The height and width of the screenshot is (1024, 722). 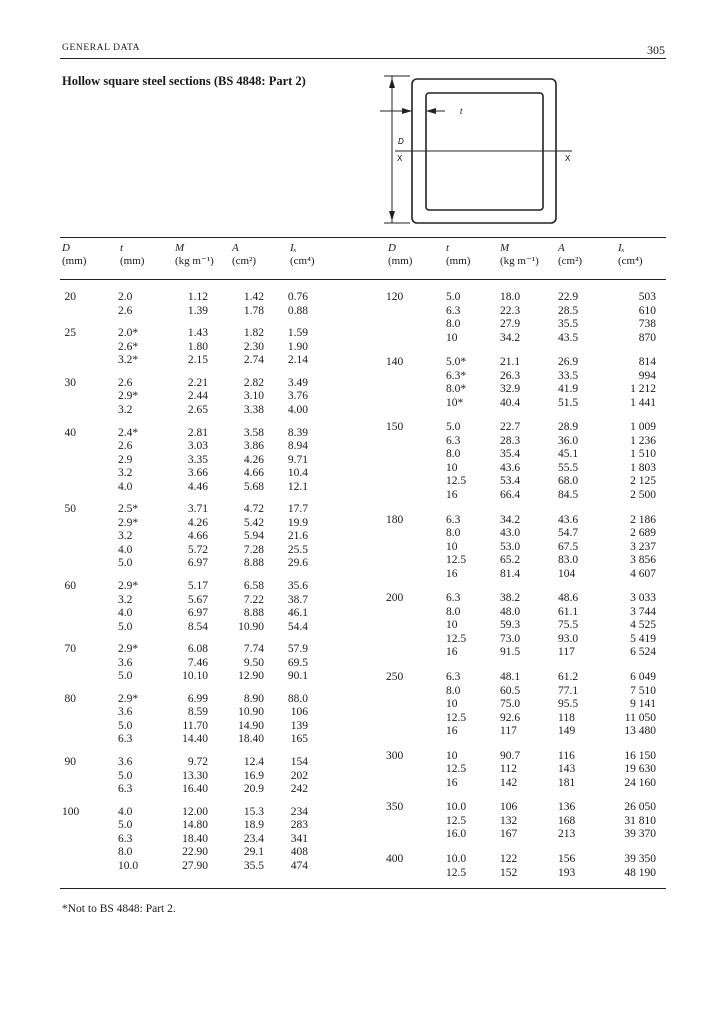 I want to click on cell-d: 20, so click(x=70, y=297).